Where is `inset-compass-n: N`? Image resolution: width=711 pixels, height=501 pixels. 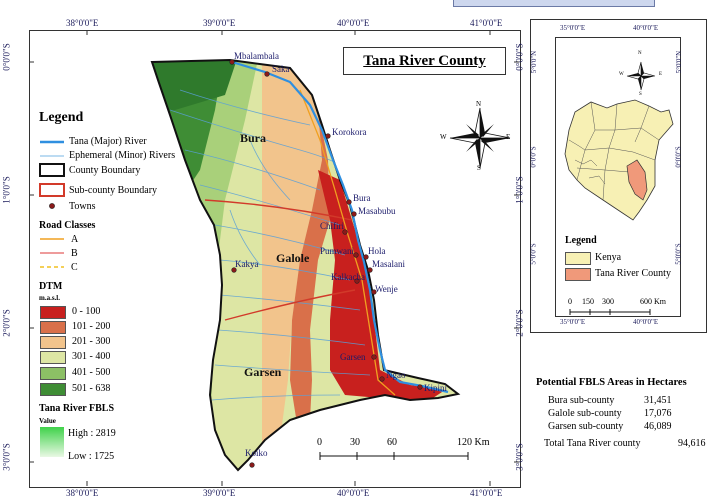
inset-compass-n: N is located at coordinates (640, 53).